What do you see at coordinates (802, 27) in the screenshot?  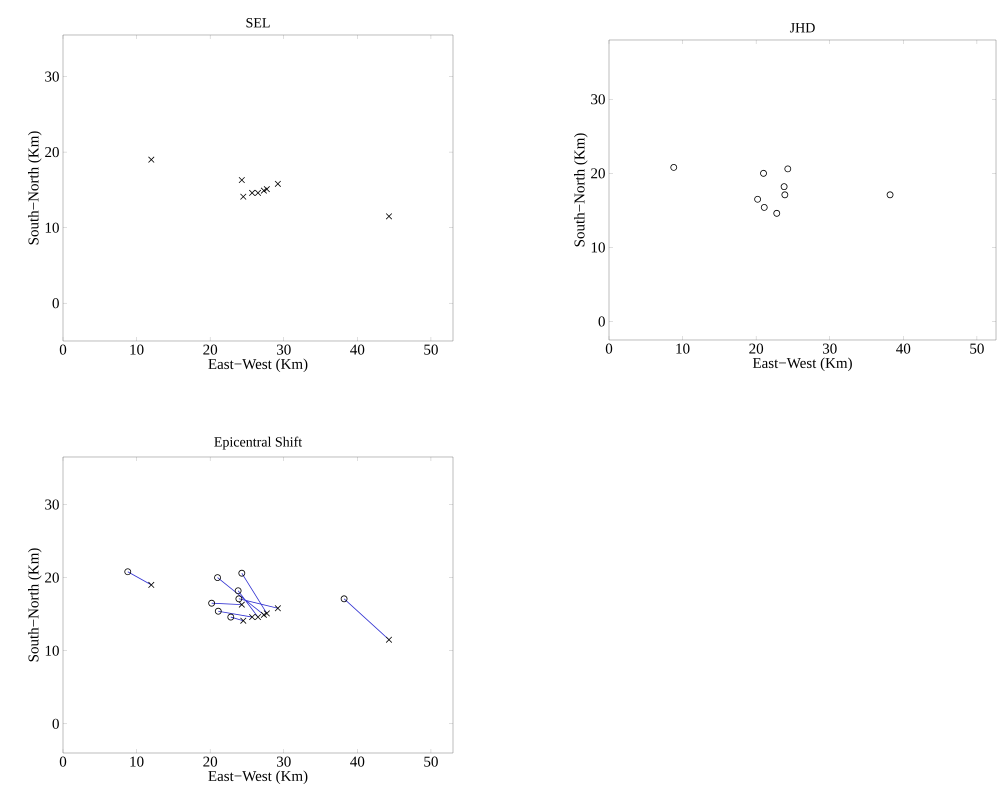 I see `chart-title: JHD` at bounding box center [802, 27].